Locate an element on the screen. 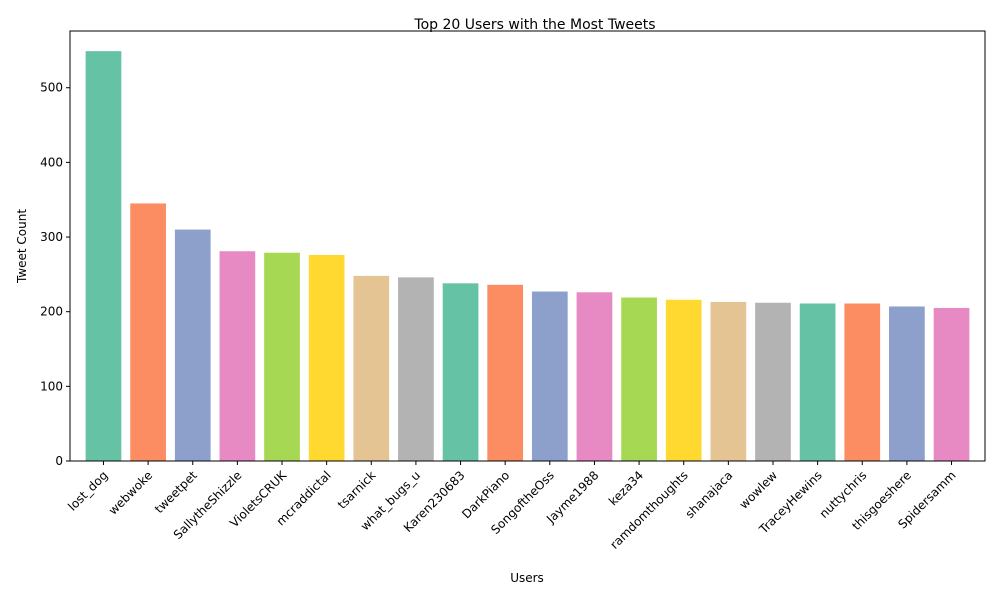 Image resolution: width=1000 pixels, height=604 pixels. y-tick-label: 100 is located at coordinates (51, 386).